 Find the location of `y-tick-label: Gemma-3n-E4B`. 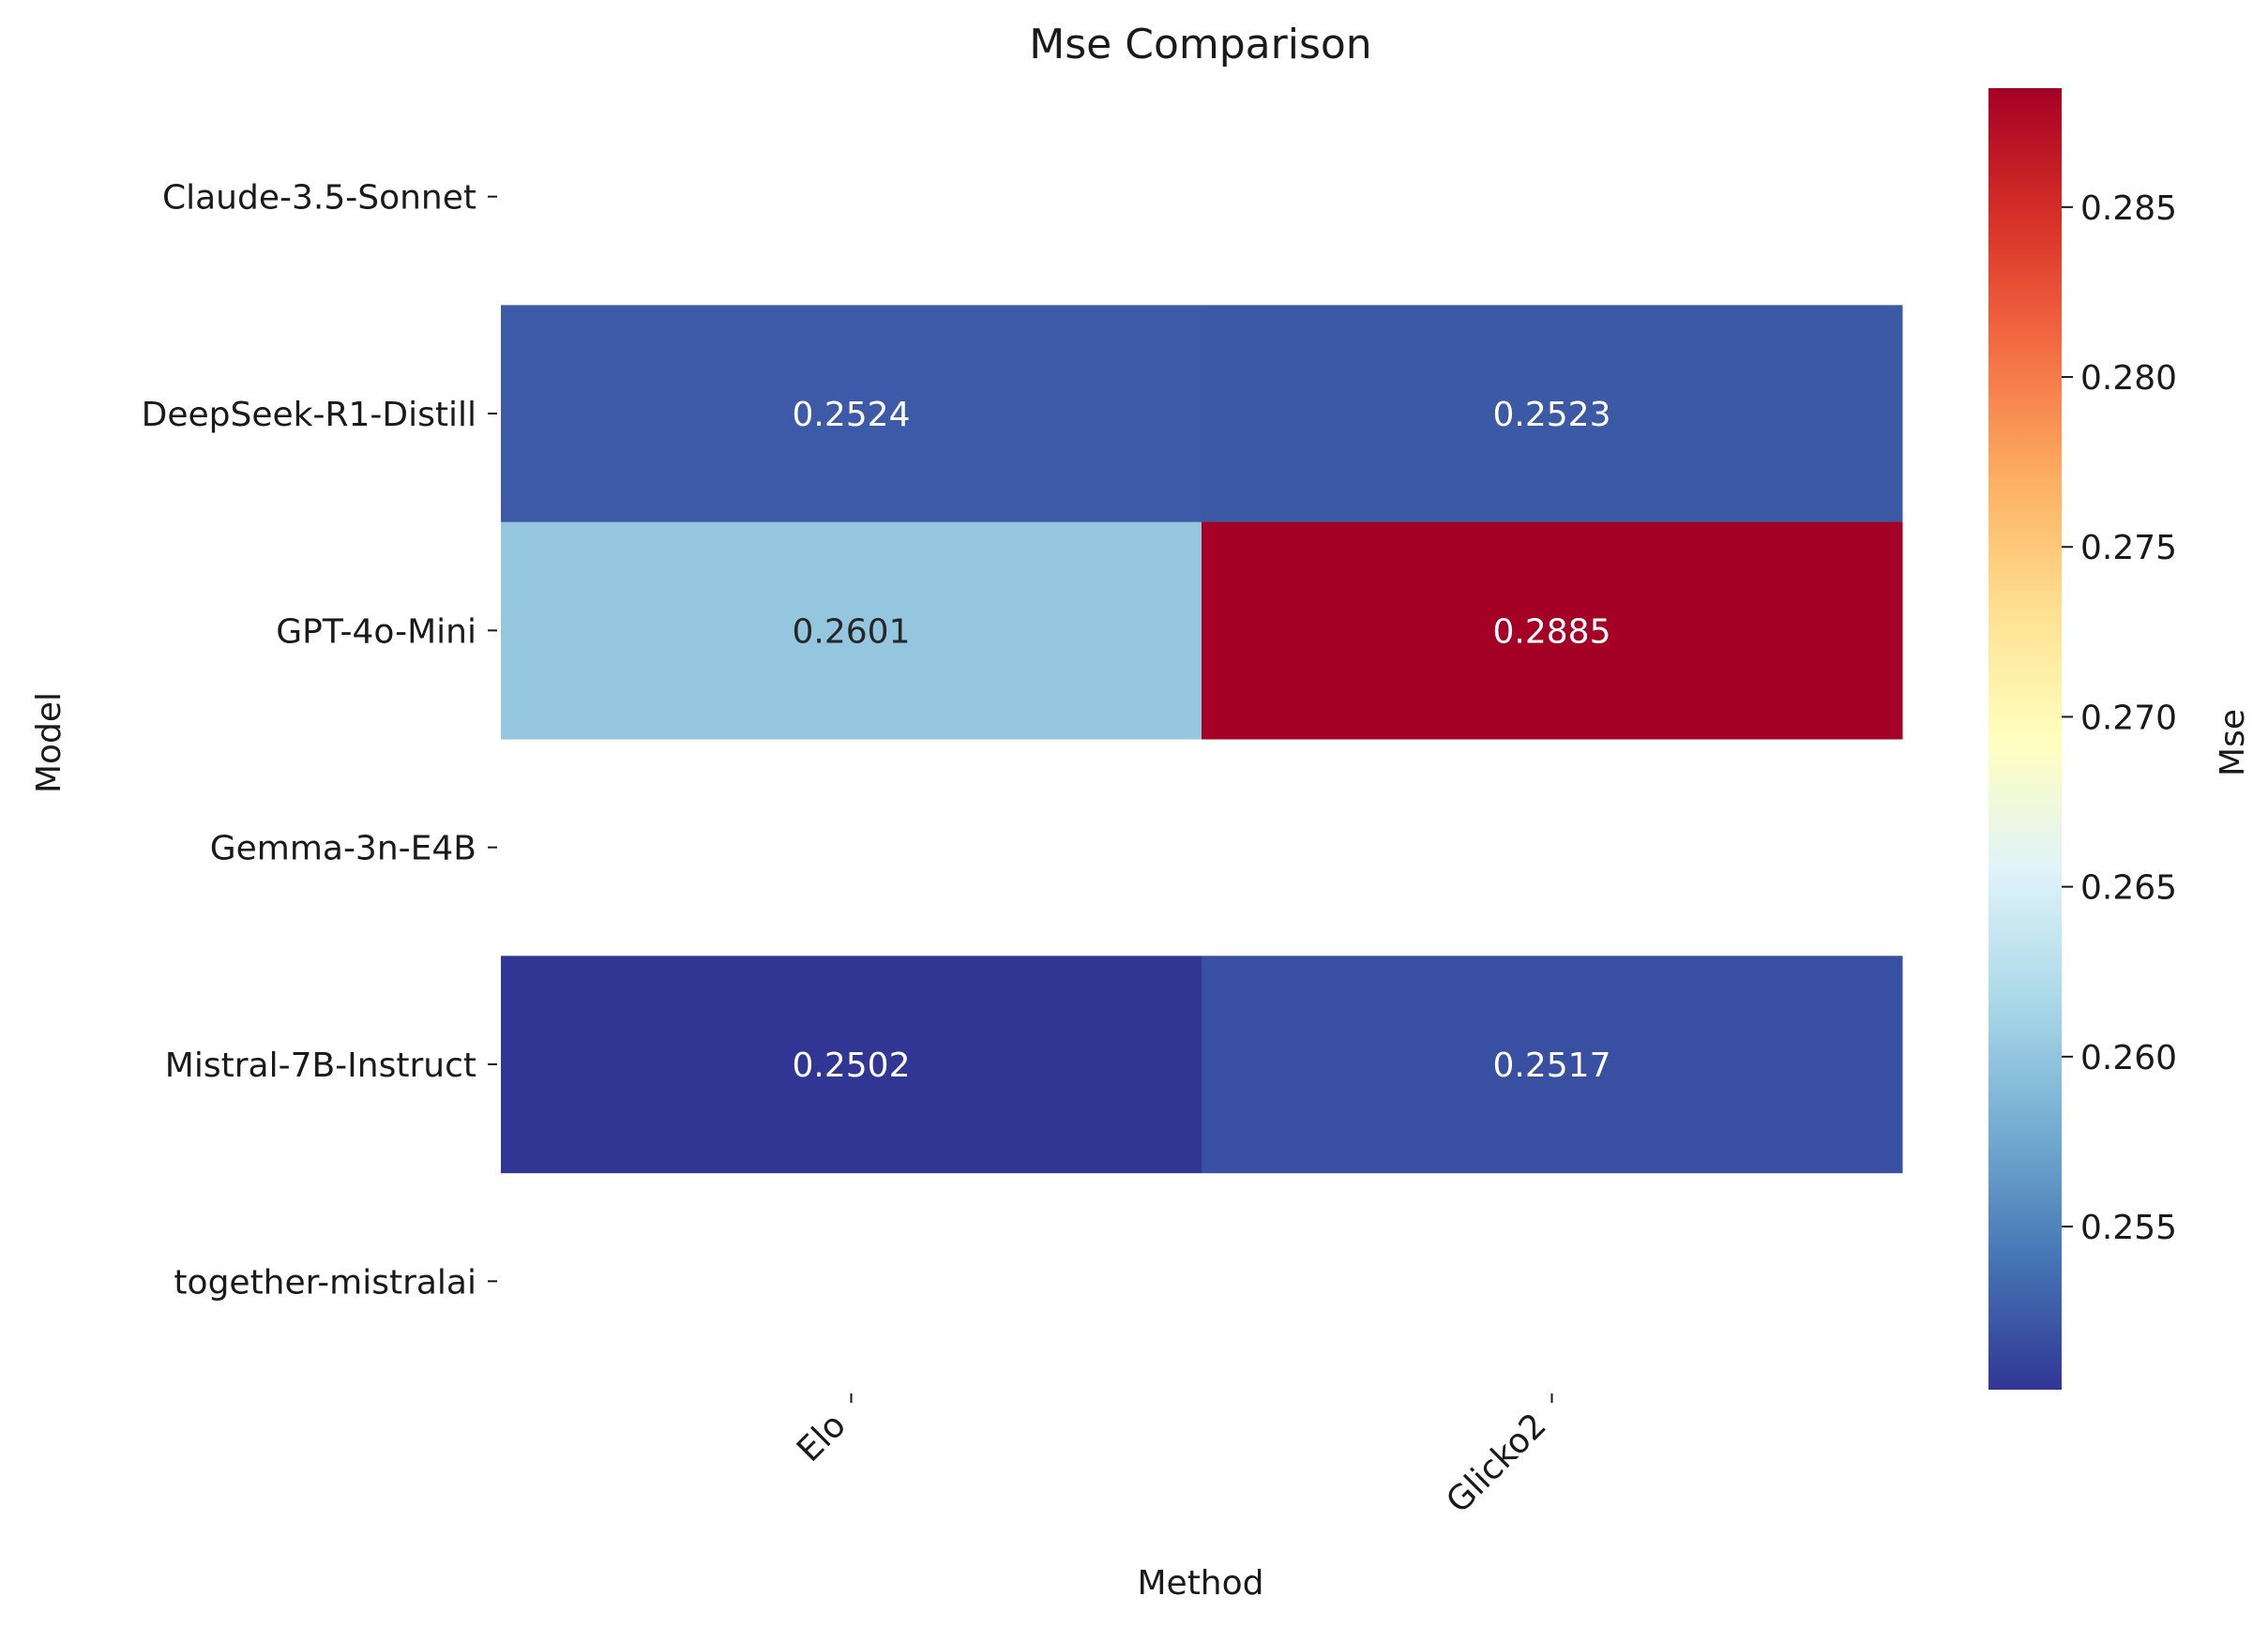

y-tick-label: Gemma-3n-E4B is located at coordinates (343, 849).